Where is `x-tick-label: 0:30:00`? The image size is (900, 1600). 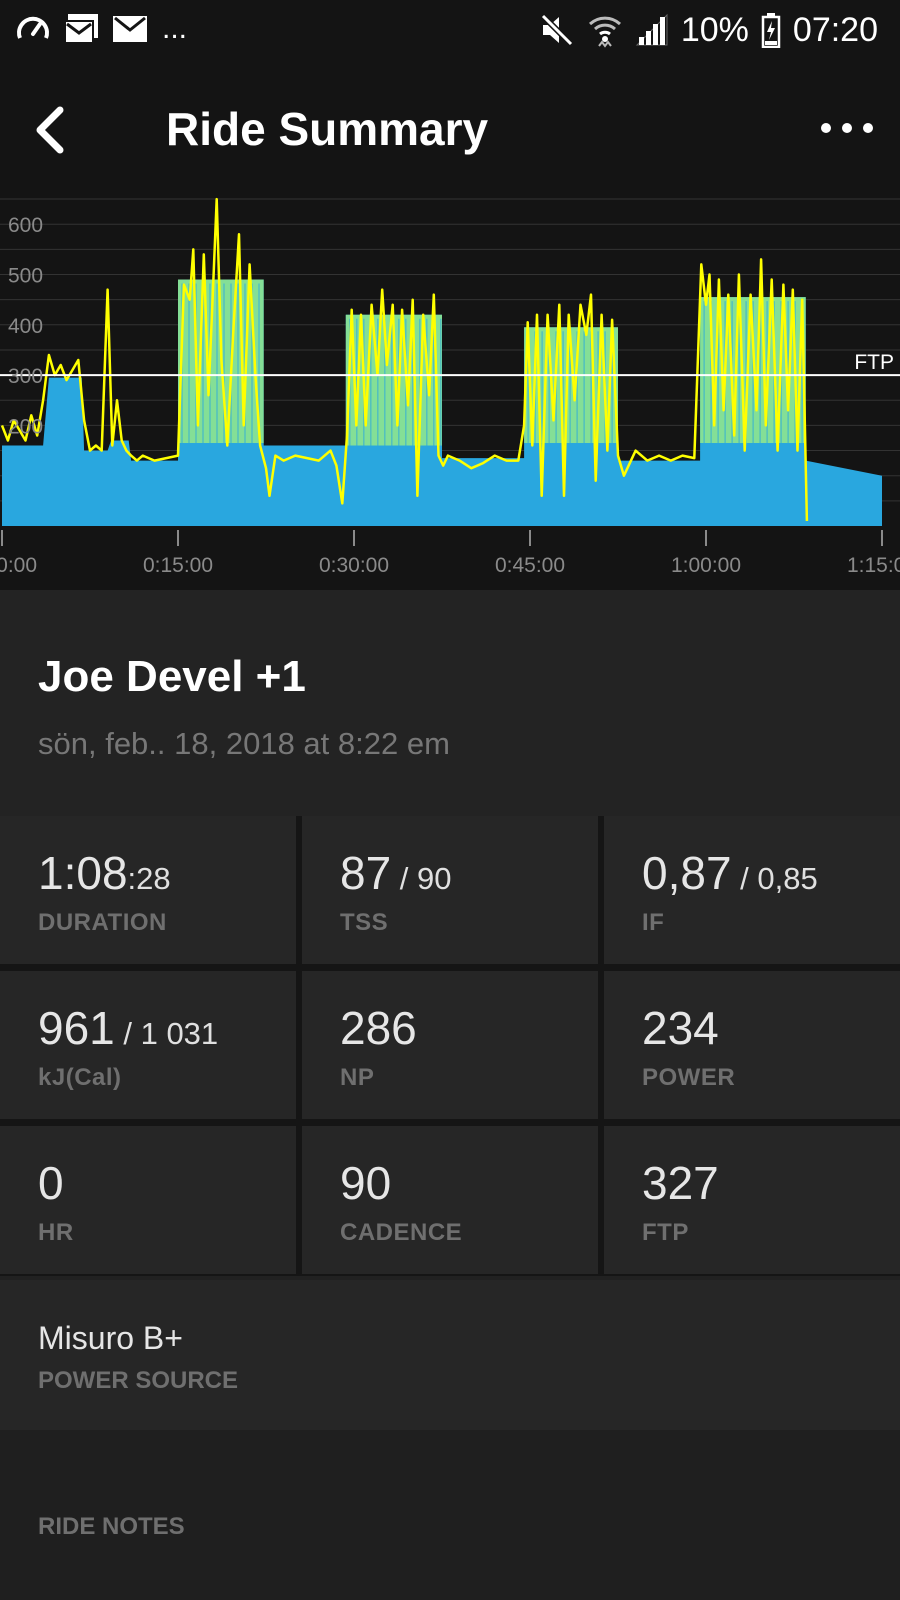 x-tick-label: 0:30:00 is located at coordinates (354, 565).